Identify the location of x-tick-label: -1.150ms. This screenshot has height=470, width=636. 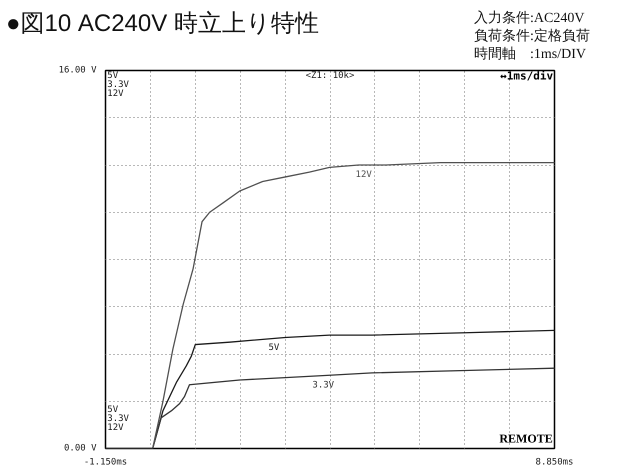
(106, 463).